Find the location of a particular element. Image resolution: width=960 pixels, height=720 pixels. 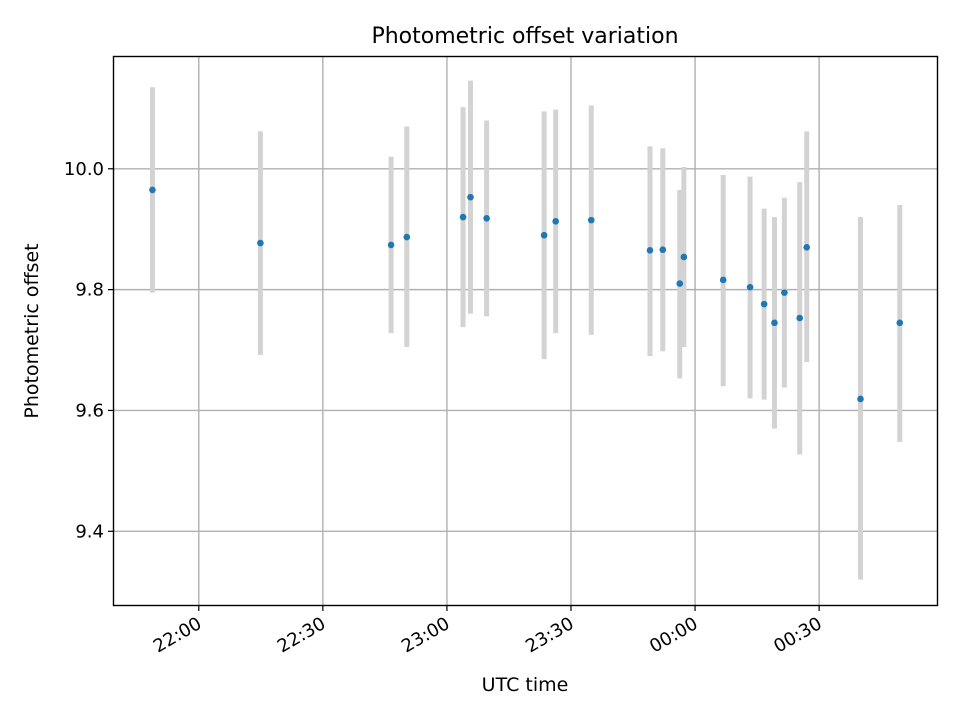

y-axis-label: Photometric offset is located at coordinates (32, 330).